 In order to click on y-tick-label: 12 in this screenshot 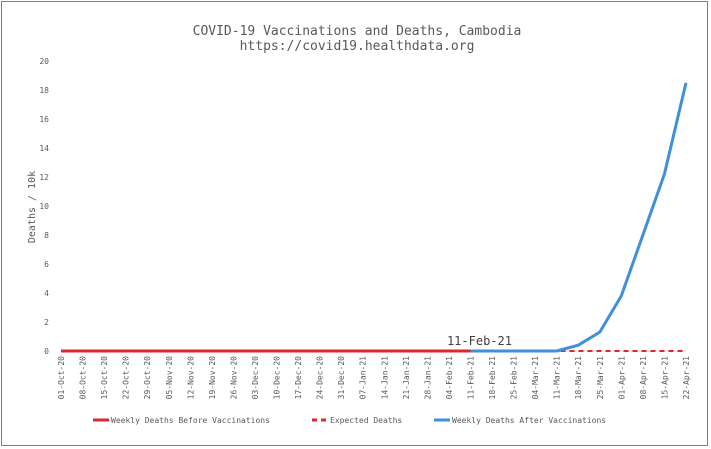, I will do `click(44, 177)`.